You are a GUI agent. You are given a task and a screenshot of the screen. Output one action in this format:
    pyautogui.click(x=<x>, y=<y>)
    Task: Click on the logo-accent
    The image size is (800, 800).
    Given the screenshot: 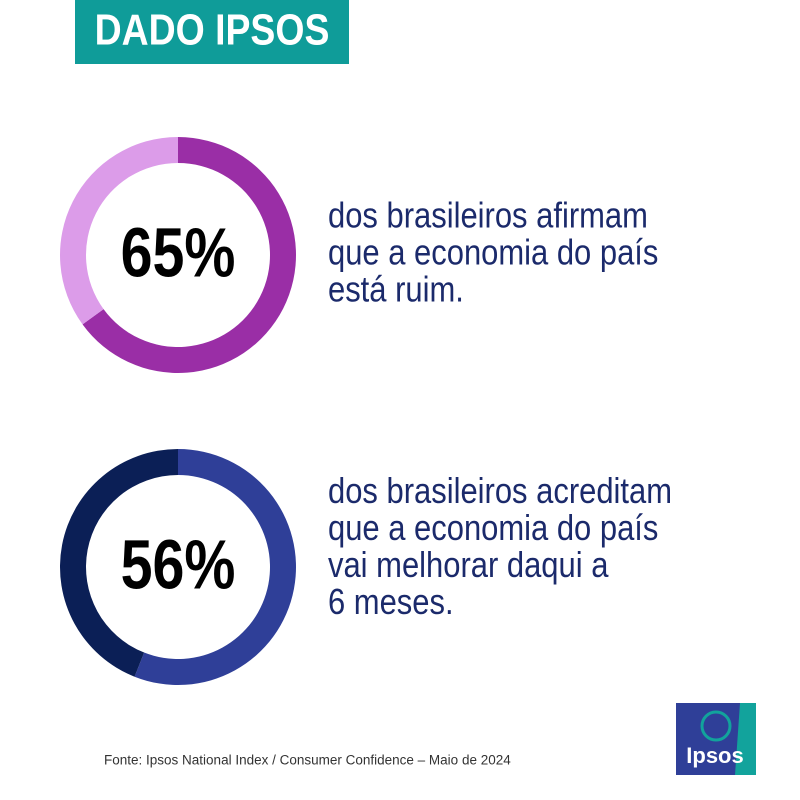 What is the action you would take?
    pyautogui.click(x=745, y=739)
    